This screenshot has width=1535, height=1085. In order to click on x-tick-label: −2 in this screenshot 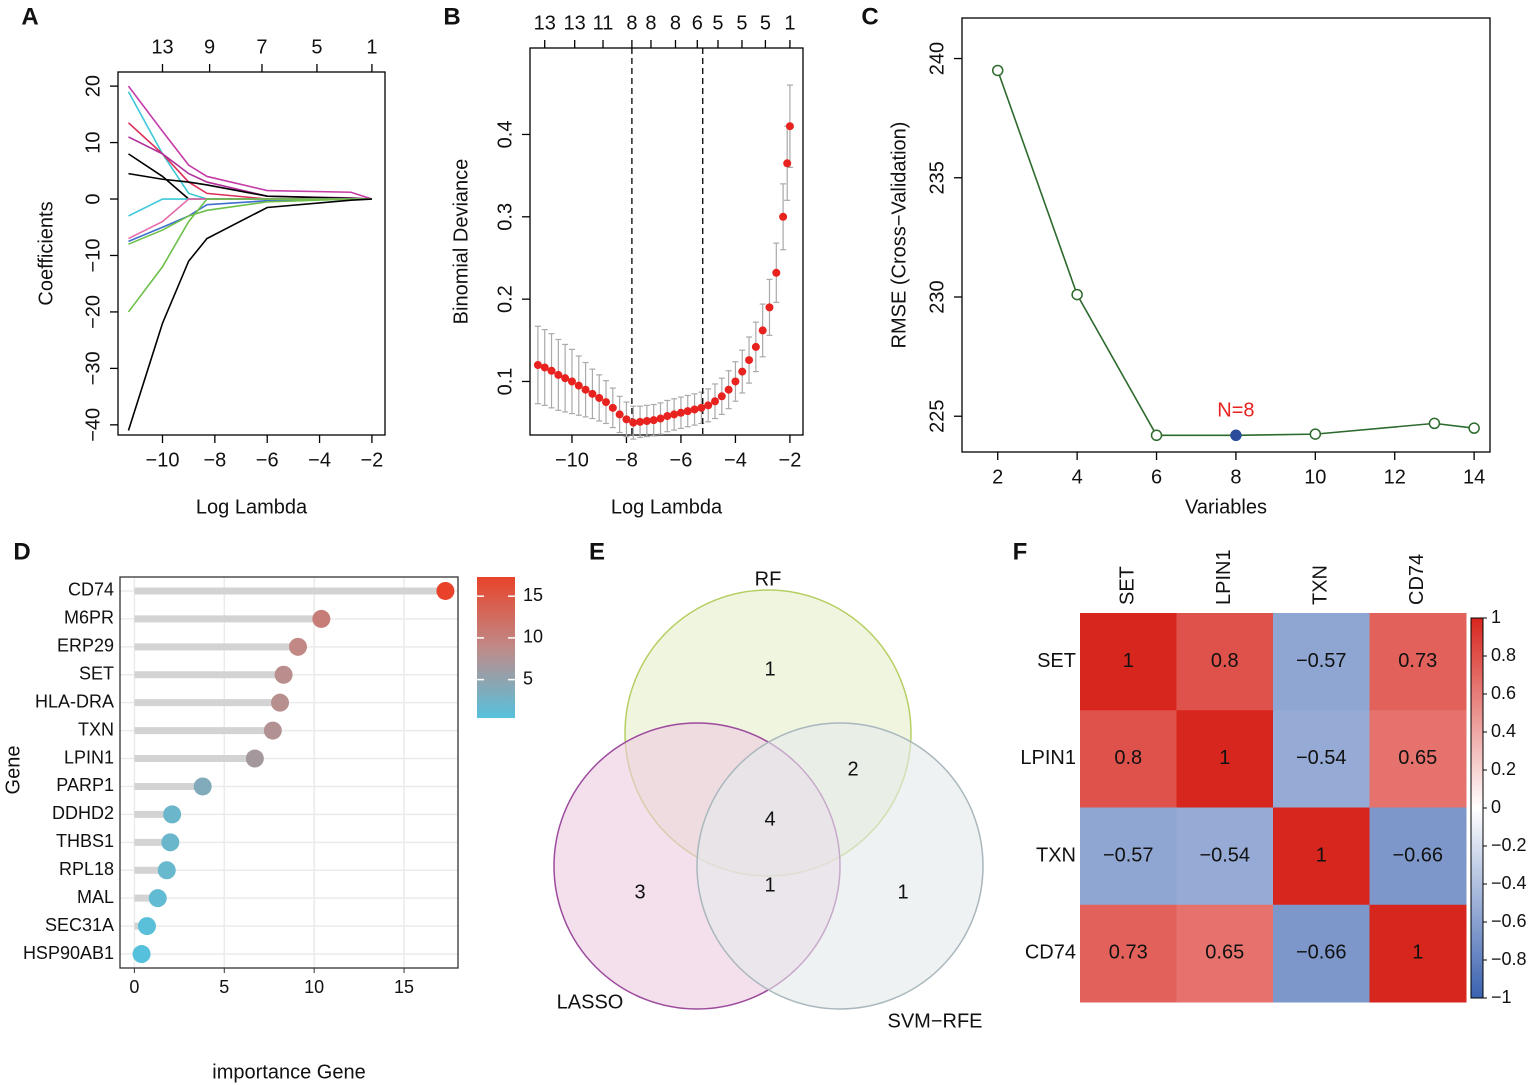, I will do `click(790, 460)`.